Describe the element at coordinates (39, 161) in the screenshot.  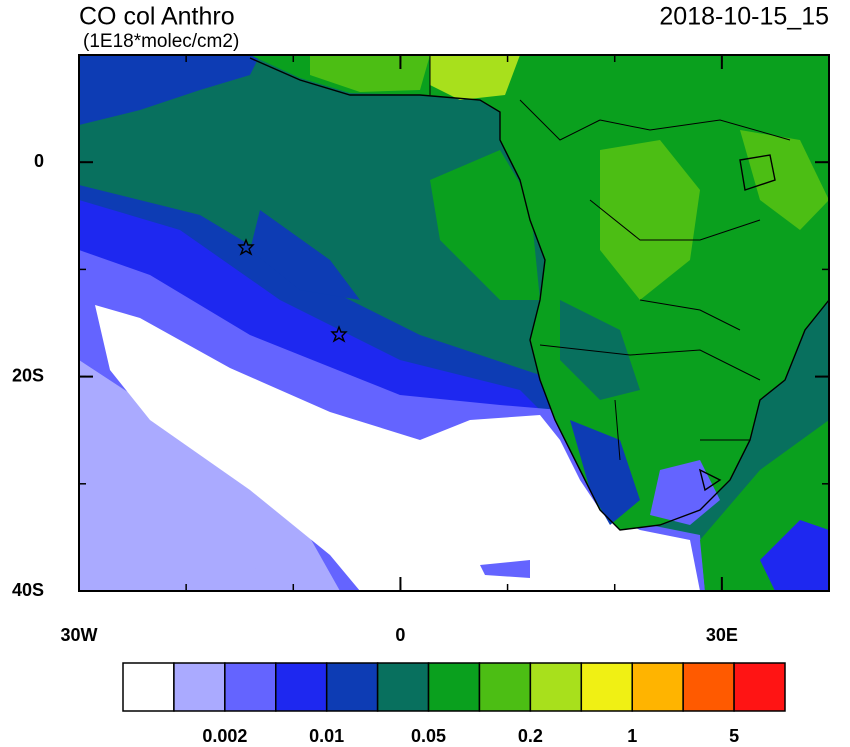
I see `lat-tick-label: 0` at that location.